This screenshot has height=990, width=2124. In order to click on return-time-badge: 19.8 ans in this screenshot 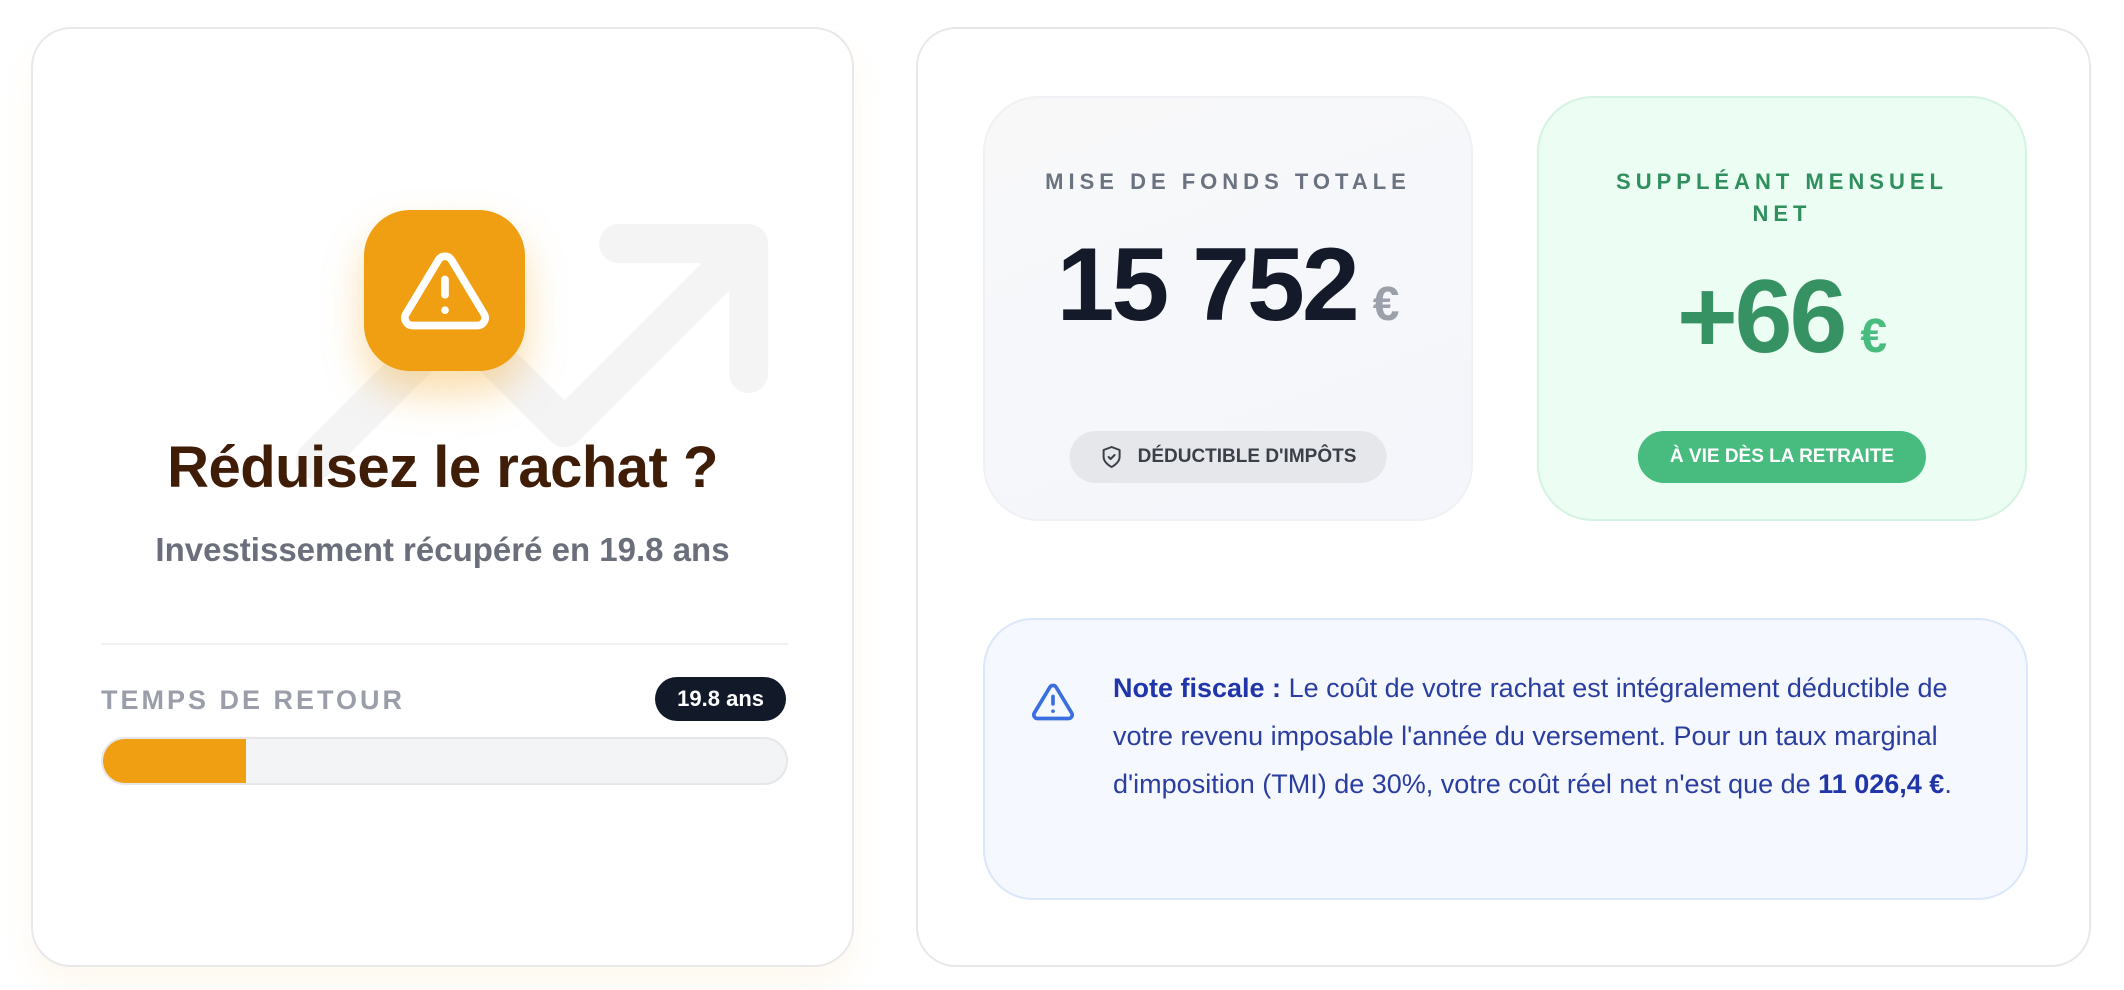, I will do `click(720, 699)`.